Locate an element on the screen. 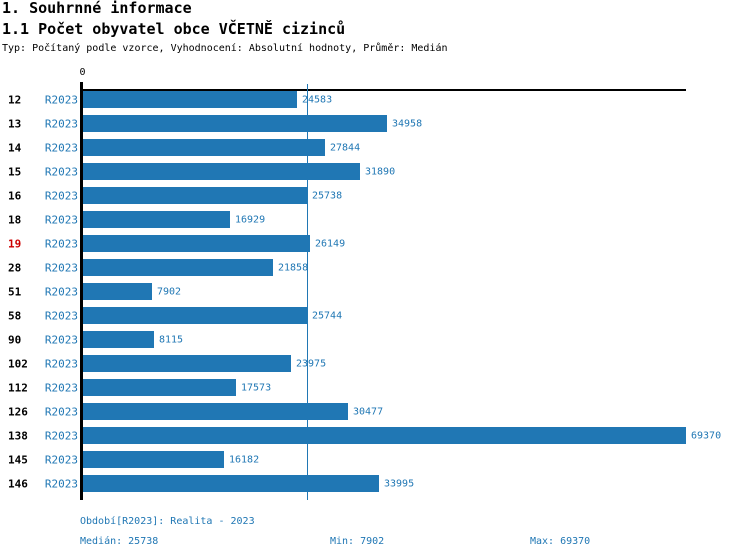  row-category-label: 102 is located at coordinates (18, 364).